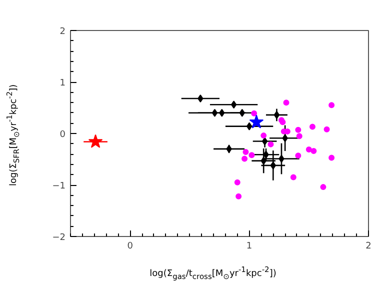  I want to click on x-tick-label: 0, so click(130, 247).